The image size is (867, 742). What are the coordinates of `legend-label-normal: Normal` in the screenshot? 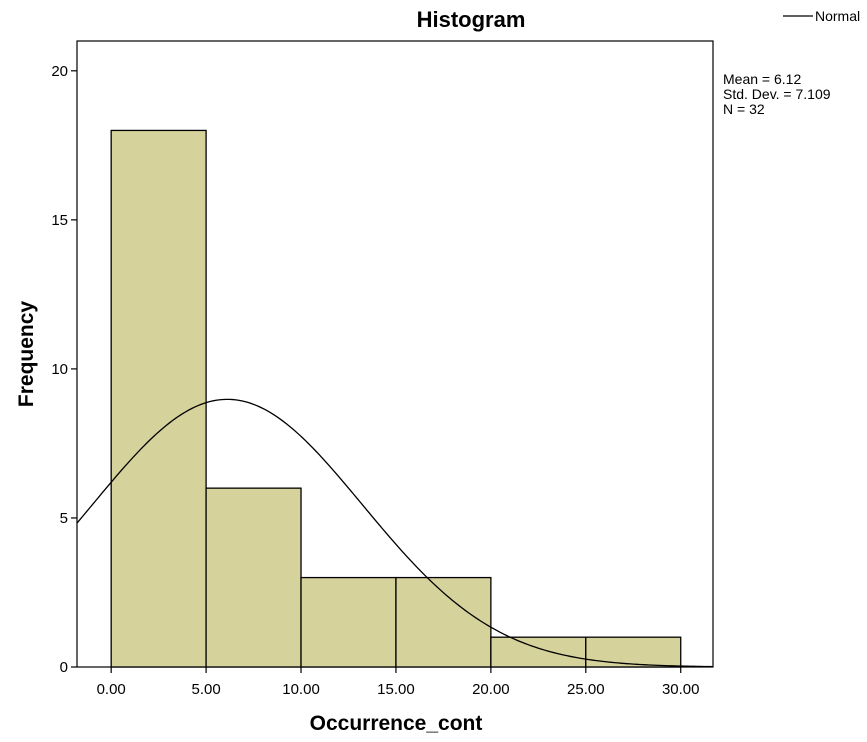 It's located at (837, 16).